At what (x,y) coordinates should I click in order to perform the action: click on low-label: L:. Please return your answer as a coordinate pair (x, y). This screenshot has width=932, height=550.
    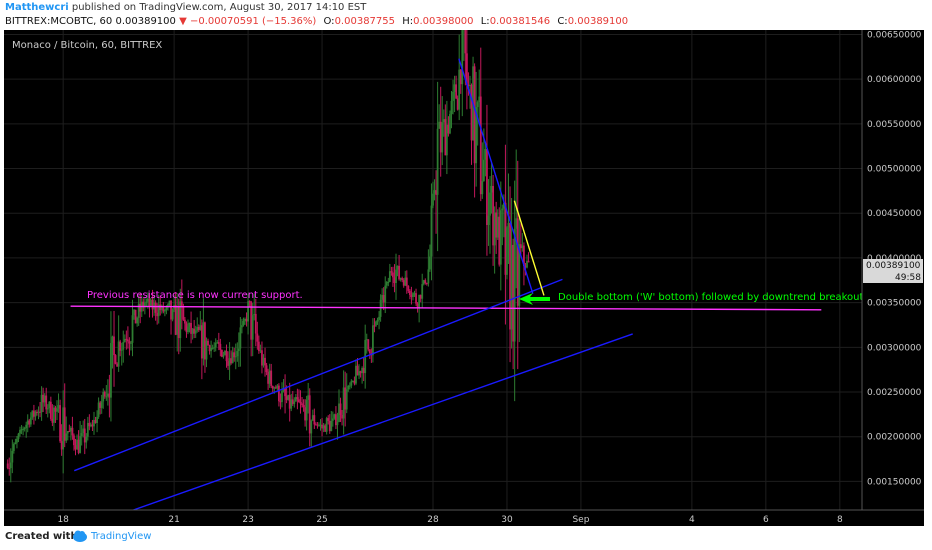
    Looking at the image, I should click on (485, 21).